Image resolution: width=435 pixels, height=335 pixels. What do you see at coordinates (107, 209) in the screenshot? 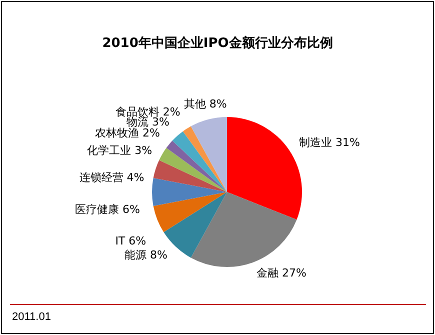
I see `slice-label: 医疗健康 6%` at bounding box center [107, 209].